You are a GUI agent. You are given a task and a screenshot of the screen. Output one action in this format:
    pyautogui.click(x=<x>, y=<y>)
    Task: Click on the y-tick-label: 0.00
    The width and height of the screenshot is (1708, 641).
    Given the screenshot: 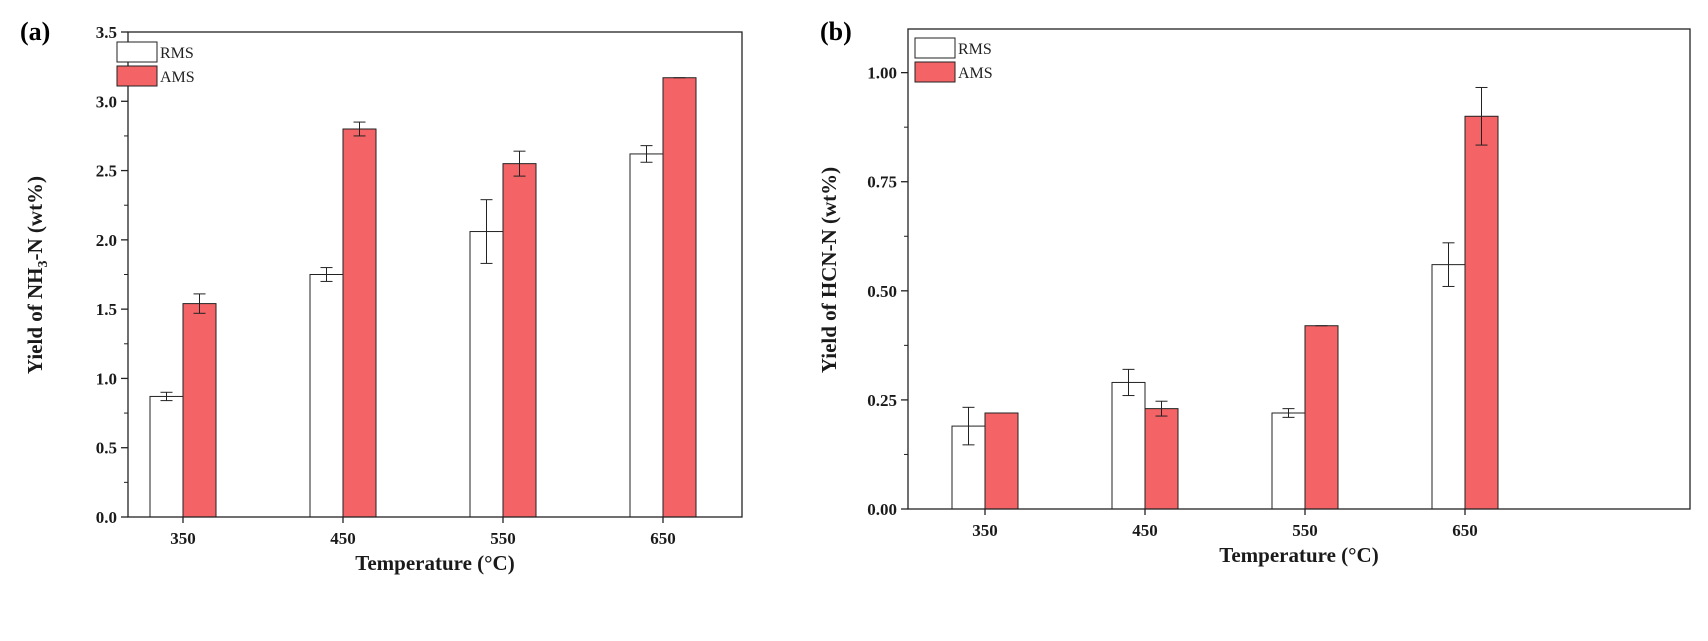 What is the action you would take?
    pyautogui.click(x=882, y=509)
    